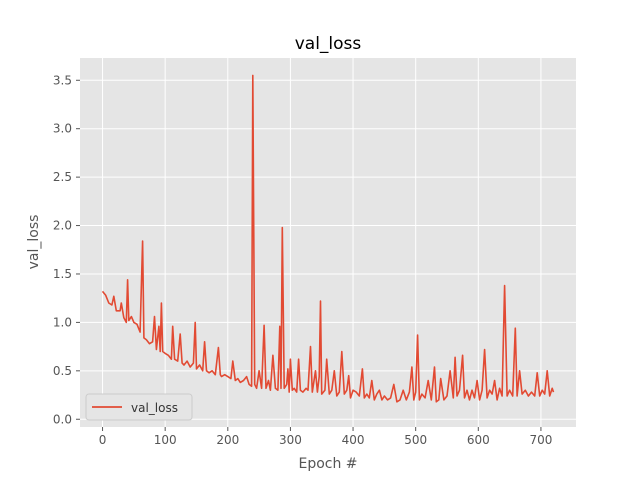 This screenshot has height=484, width=640. What do you see at coordinates (540, 440) in the screenshot?
I see `x-tick-label: 700` at bounding box center [540, 440].